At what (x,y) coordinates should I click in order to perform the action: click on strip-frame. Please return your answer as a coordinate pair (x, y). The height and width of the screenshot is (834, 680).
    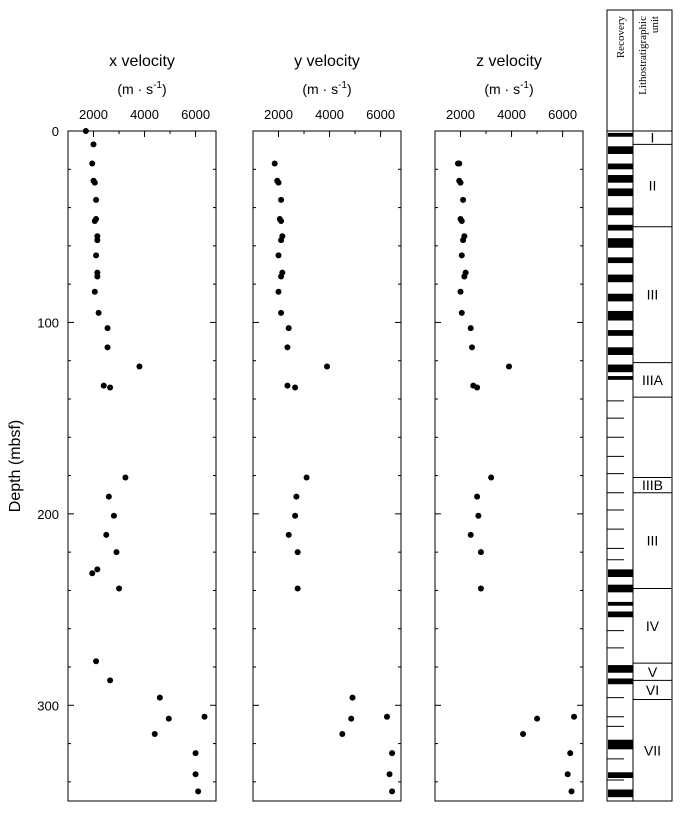
    Looking at the image, I should click on (639, 405).